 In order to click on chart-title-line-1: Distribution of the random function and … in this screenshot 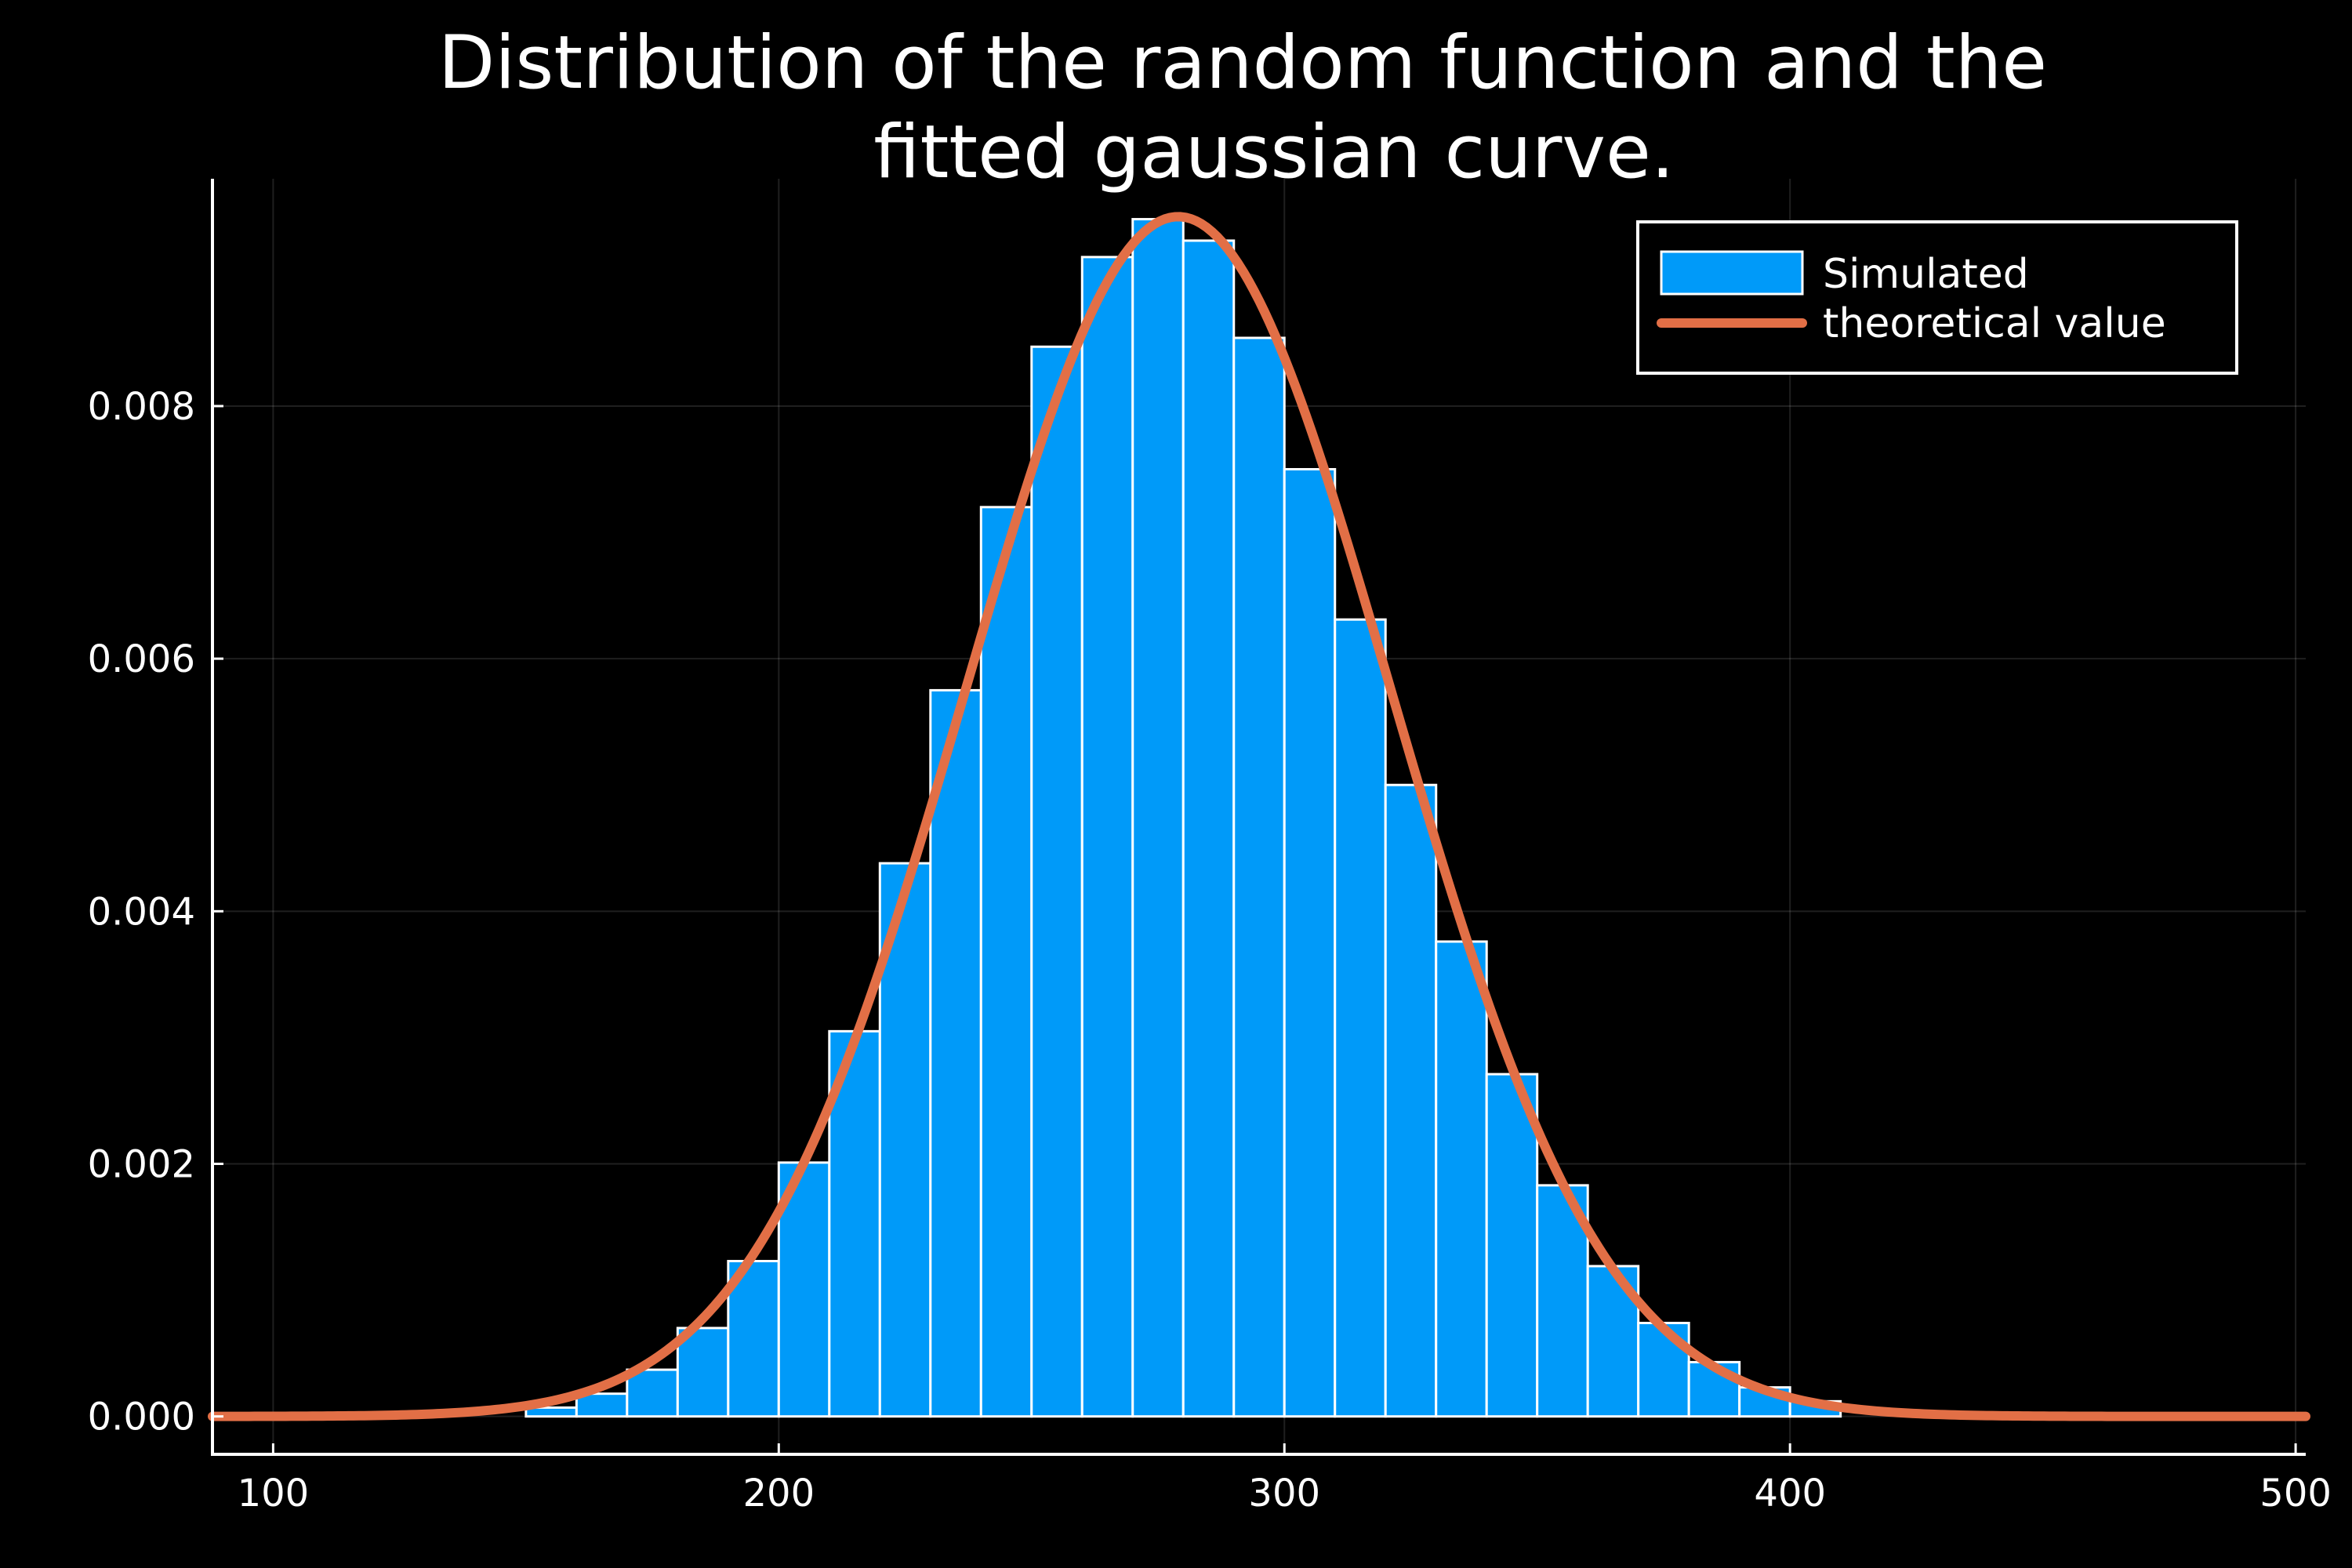, I will do `click(1242, 63)`.